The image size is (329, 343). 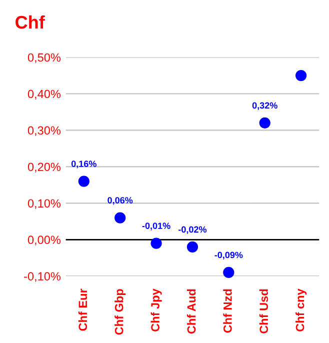 I want to click on data-label: -0,01%, so click(x=156, y=226).